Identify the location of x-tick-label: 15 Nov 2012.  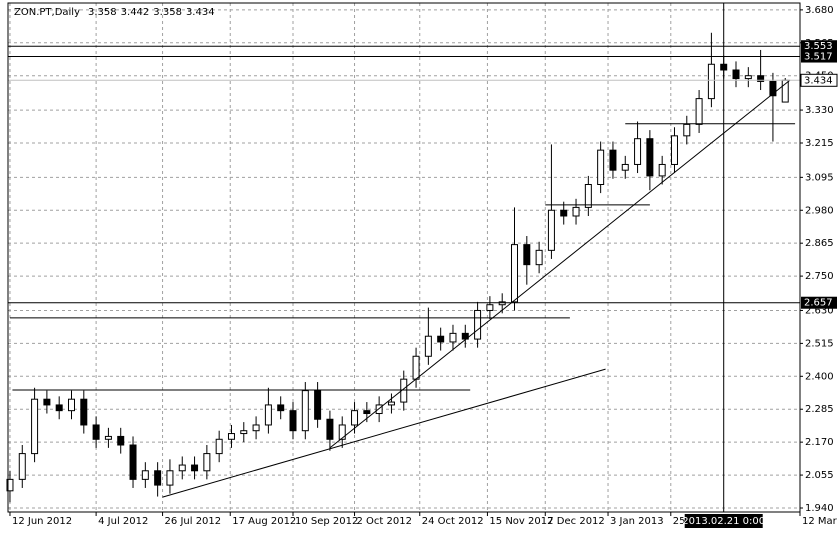
(521, 521).